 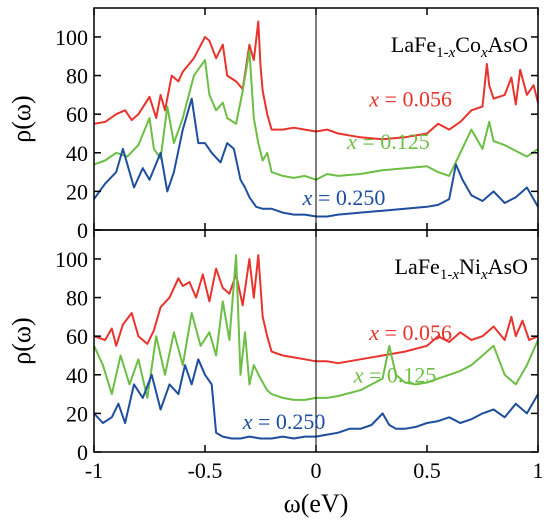 I want to click on x-tick-label: 0, so click(x=316, y=470).